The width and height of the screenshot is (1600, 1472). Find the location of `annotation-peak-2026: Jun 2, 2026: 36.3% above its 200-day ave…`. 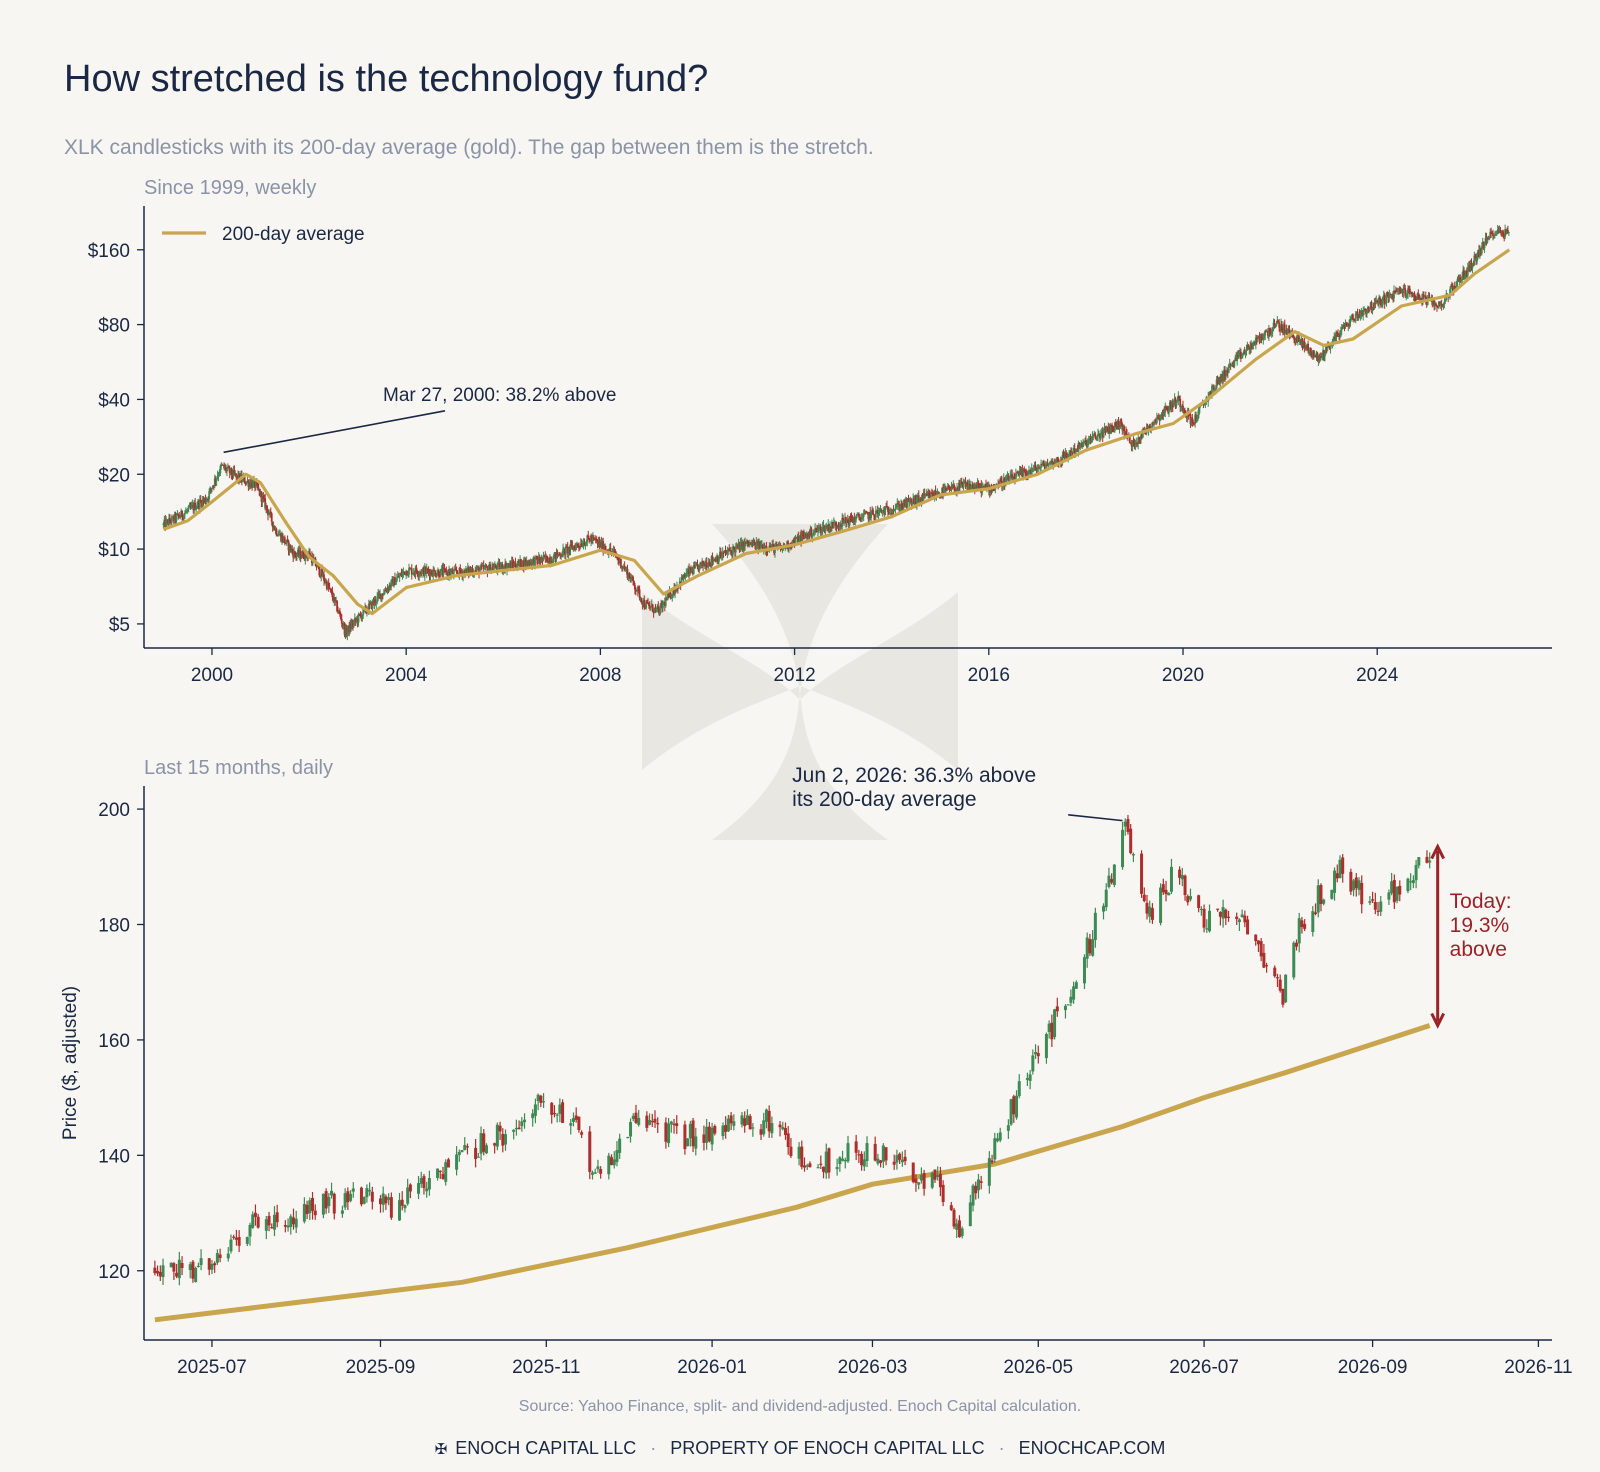

annotation-peak-2026: Jun 2, 2026: 36.3% above its 200-day ave… is located at coordinates (917, 787).